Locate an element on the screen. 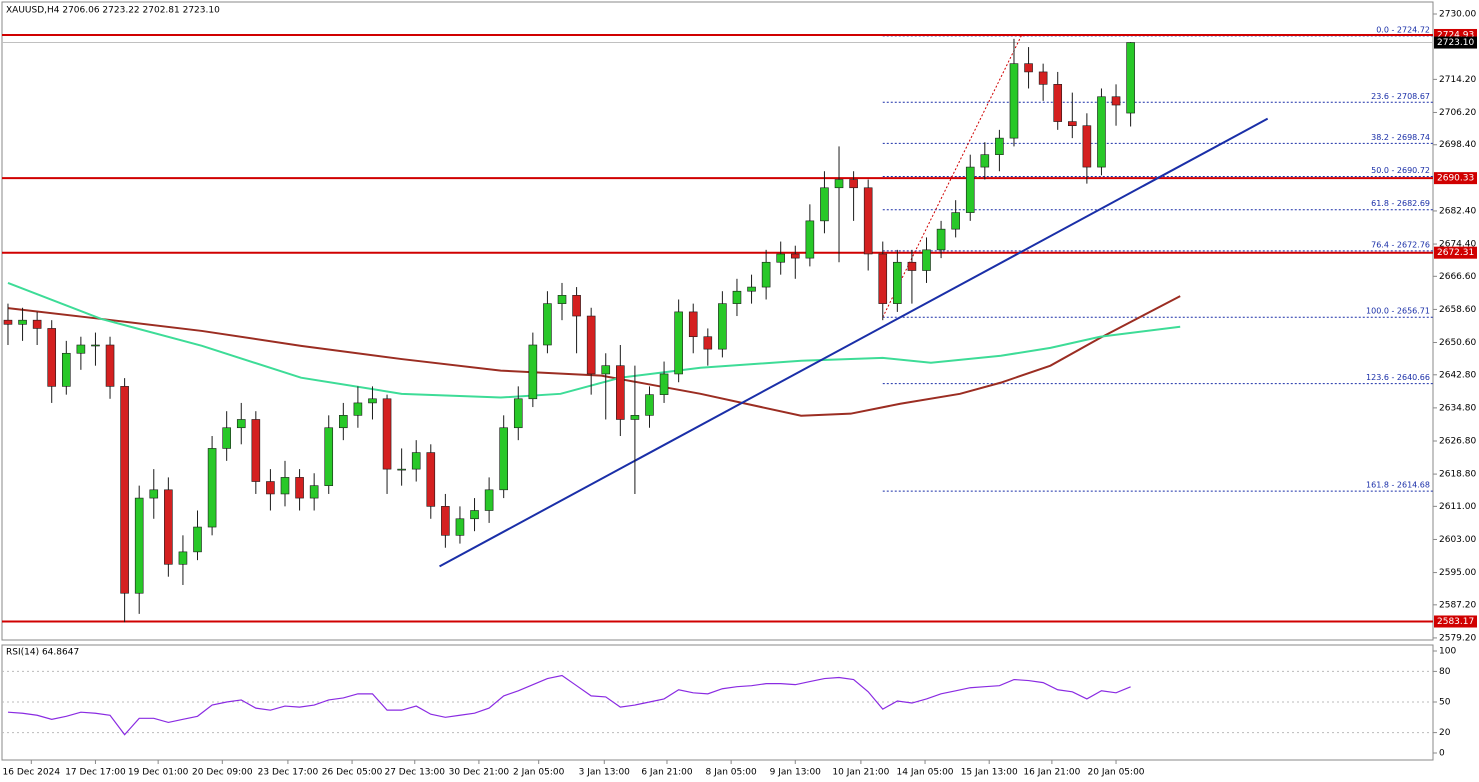 Image resolution: width=1479 pixels, height=782 pixels. rsi-line is located at coordinates (569, 705).